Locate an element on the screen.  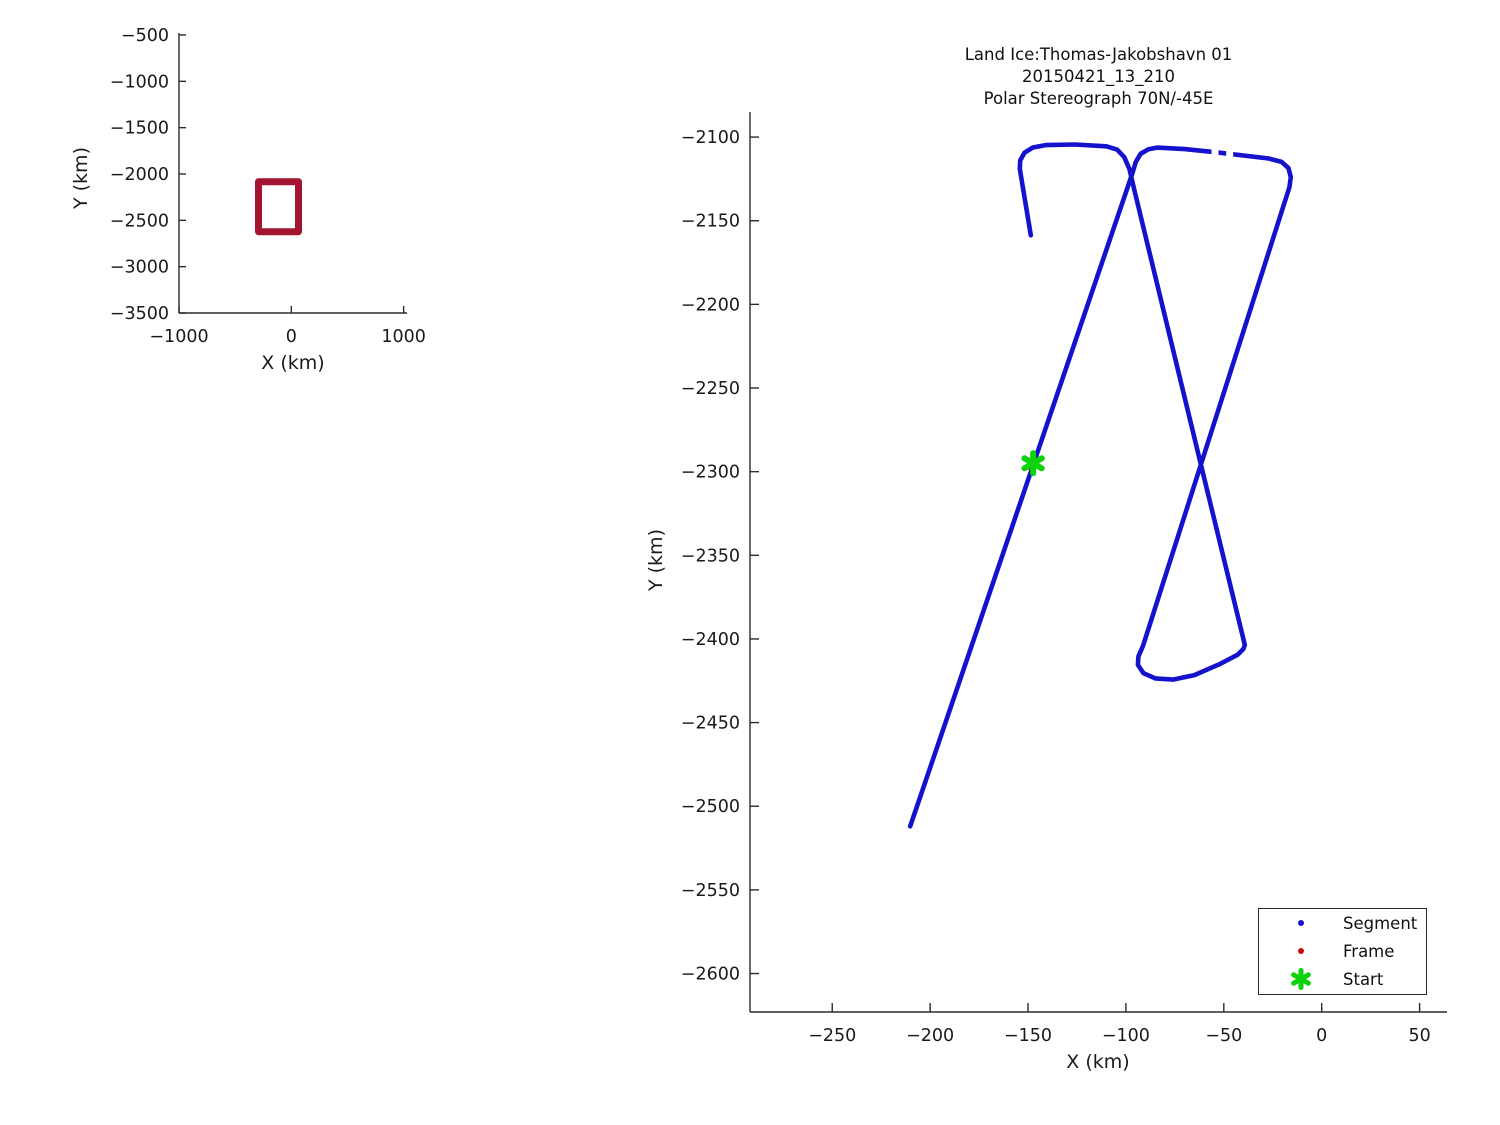
legend-box: Segment Frame Start is located at coordinates (1342, 951).